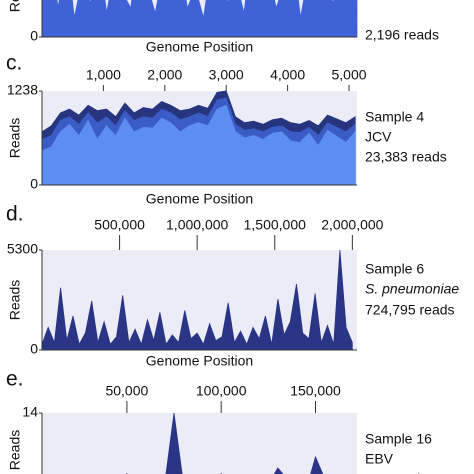 The width and height of the screenshot is (474, 474). I want to click on x-tick-label: 2,000, so click(164, 75).